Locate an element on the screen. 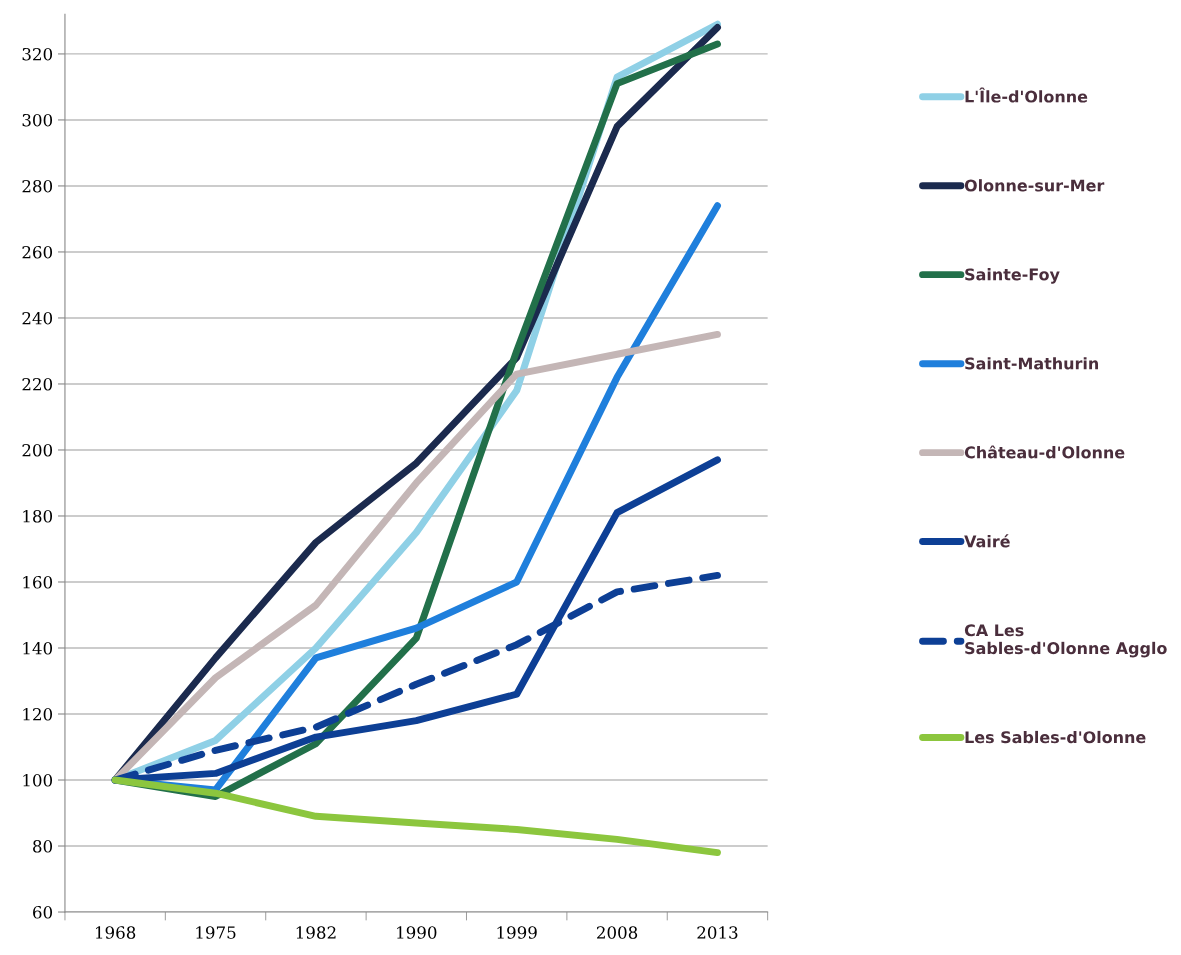  legend-label: CA Les Sables-d'Olonne Agglo is located at coordinates (1065, 641).